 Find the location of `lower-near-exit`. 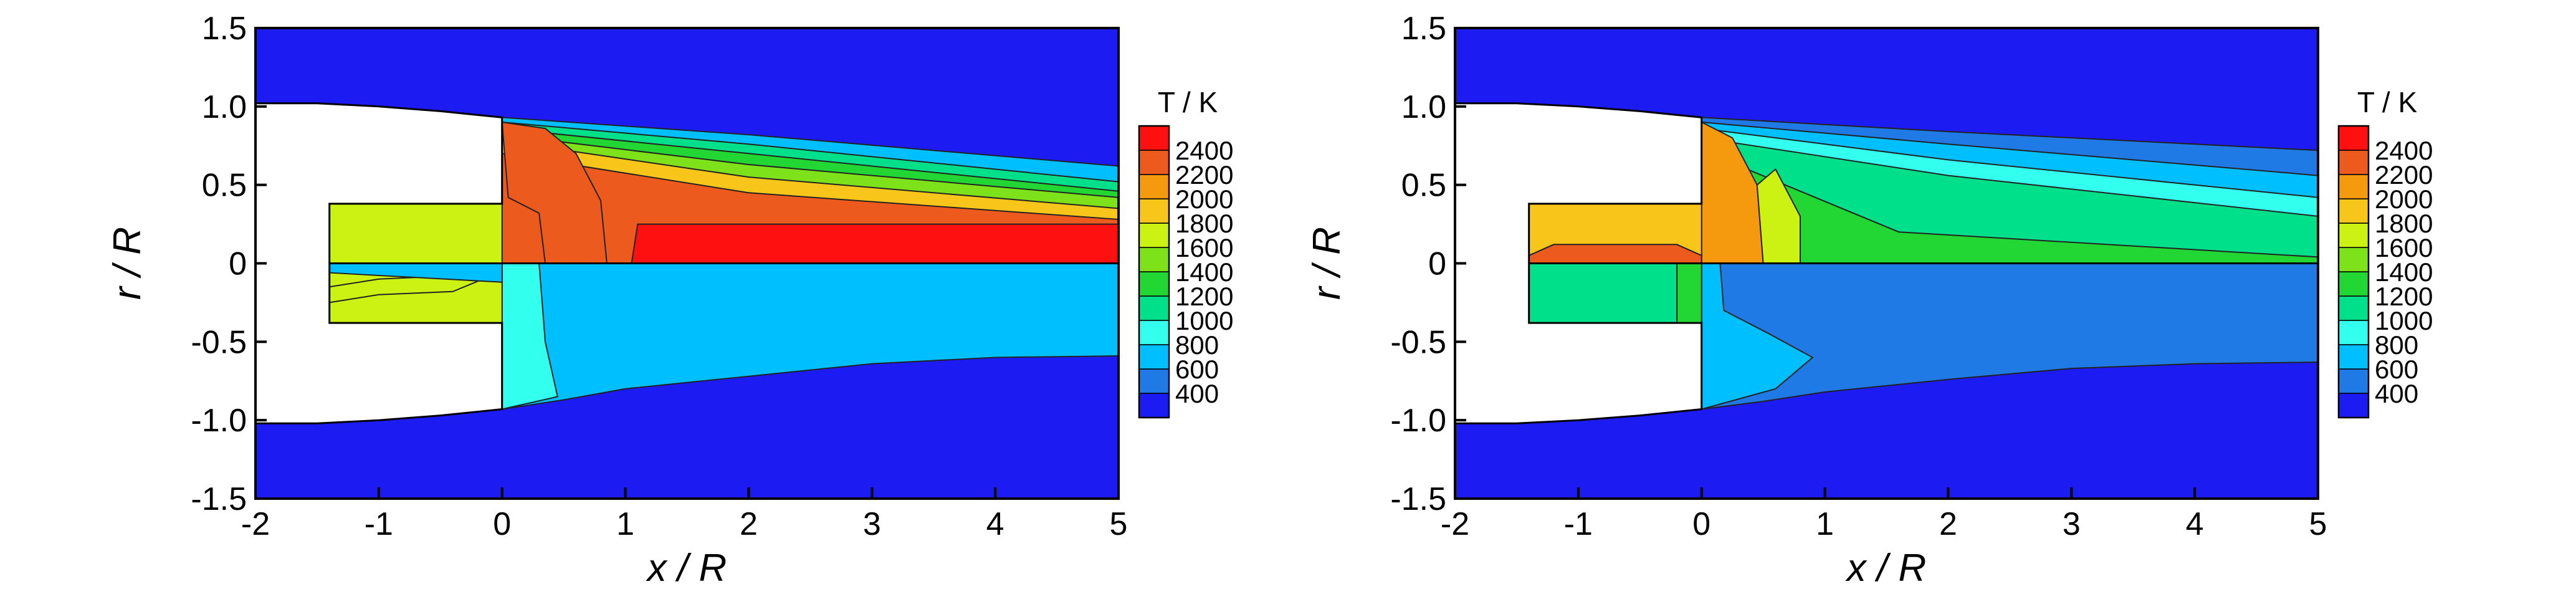

lower-near-exit is located at coordinates (1757, 336).